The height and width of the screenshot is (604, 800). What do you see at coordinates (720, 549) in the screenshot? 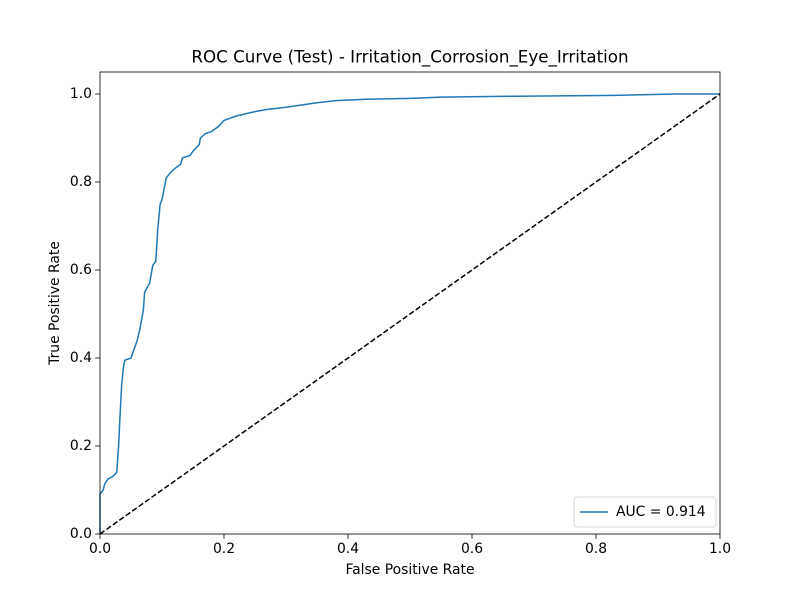
I see `x-tick-label: 1.0` at bounding box center [720, 549].